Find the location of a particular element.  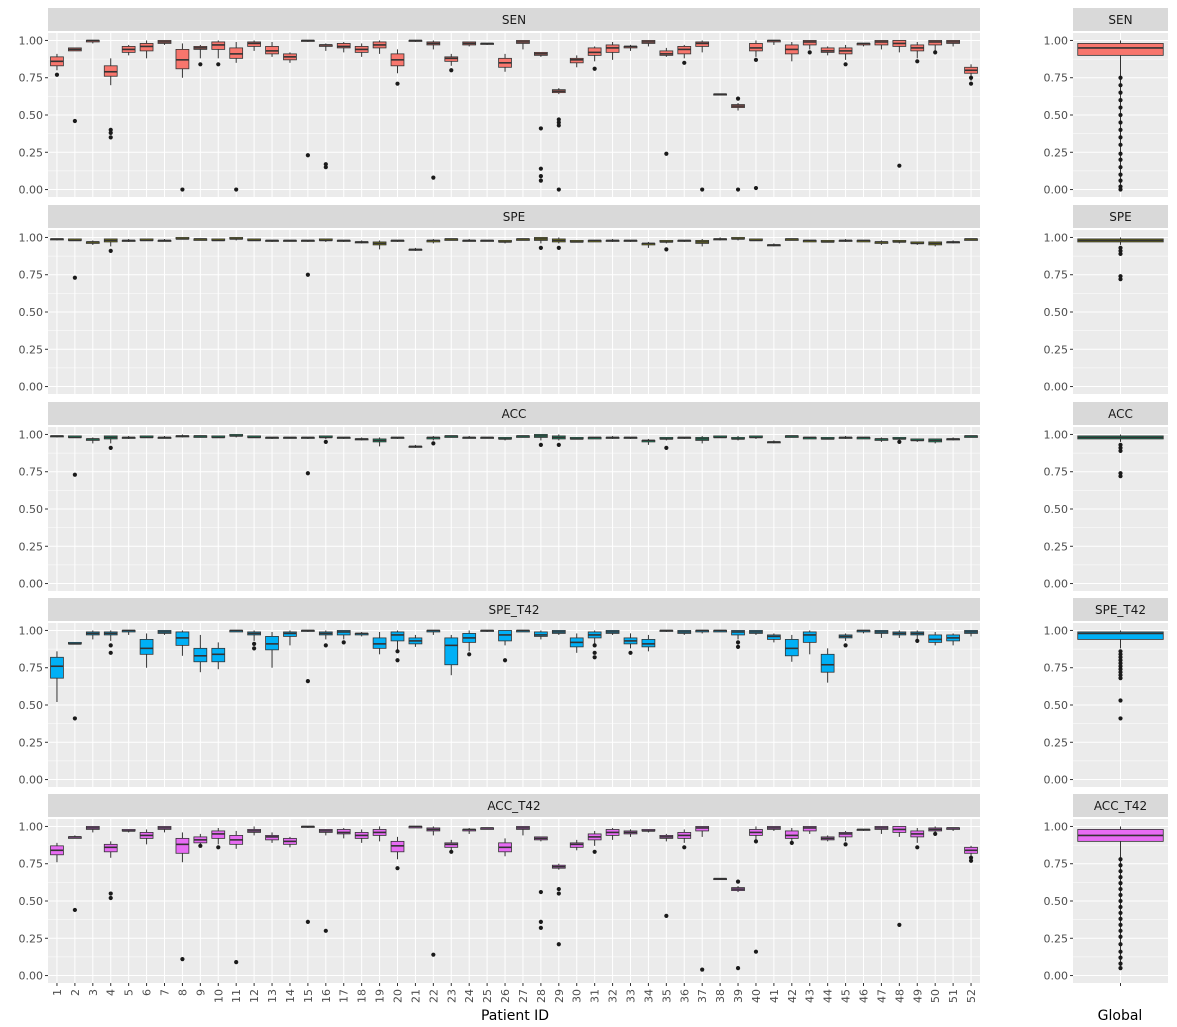

y-tick-label: 0.00 is located at coordinates (1056, 190).